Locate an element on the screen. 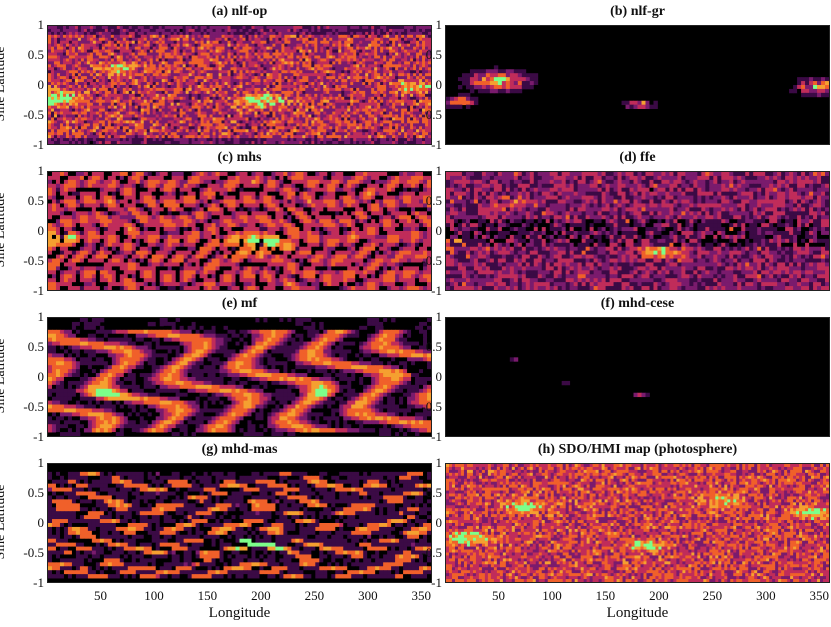 The image size is (831, 627). panel-title-d: (d) ffe is located at coordinates (637, 158).